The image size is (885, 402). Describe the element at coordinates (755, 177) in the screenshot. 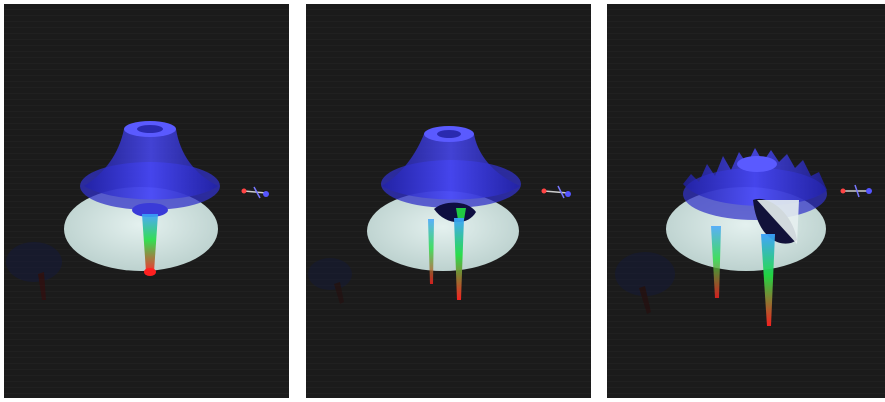

I see `funnel-surface-rippled` at that location.